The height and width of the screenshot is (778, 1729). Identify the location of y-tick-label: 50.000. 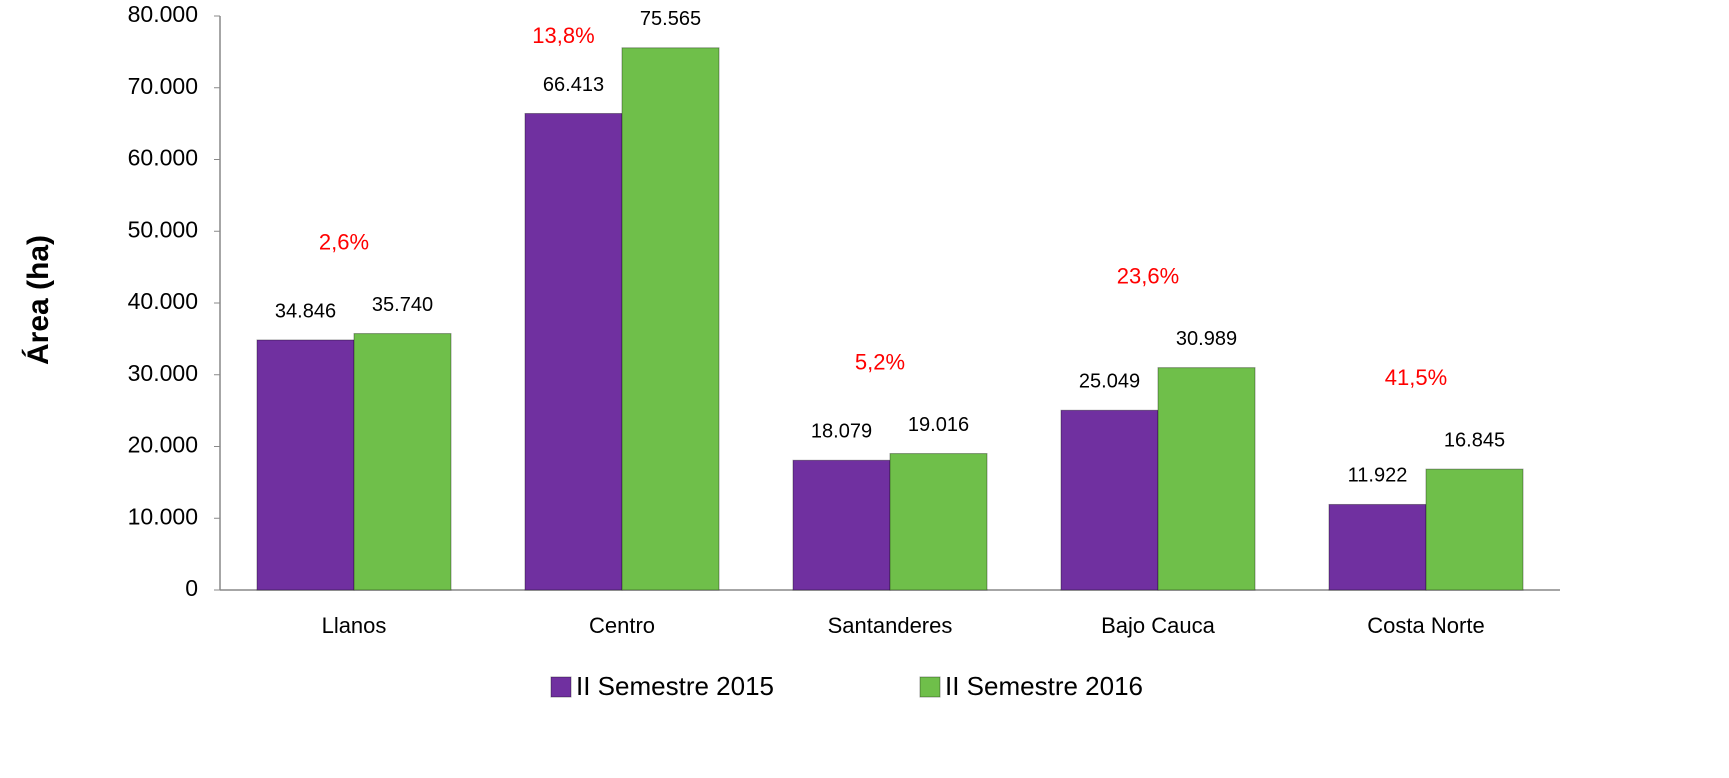
(163, 229).